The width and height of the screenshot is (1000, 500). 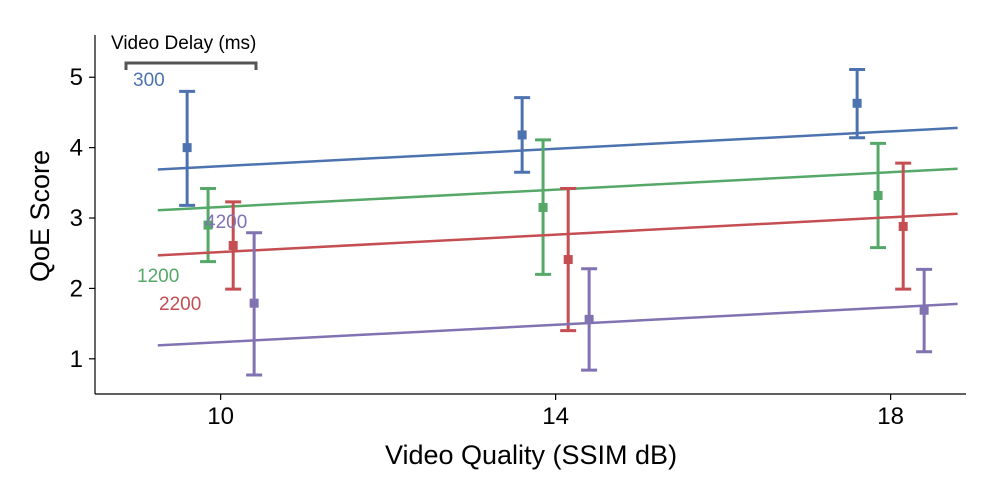 What do you see at coordinates (76, 218) in the screenshot?
I see `y-tick-label: 3` at bounding box center [76, 218].